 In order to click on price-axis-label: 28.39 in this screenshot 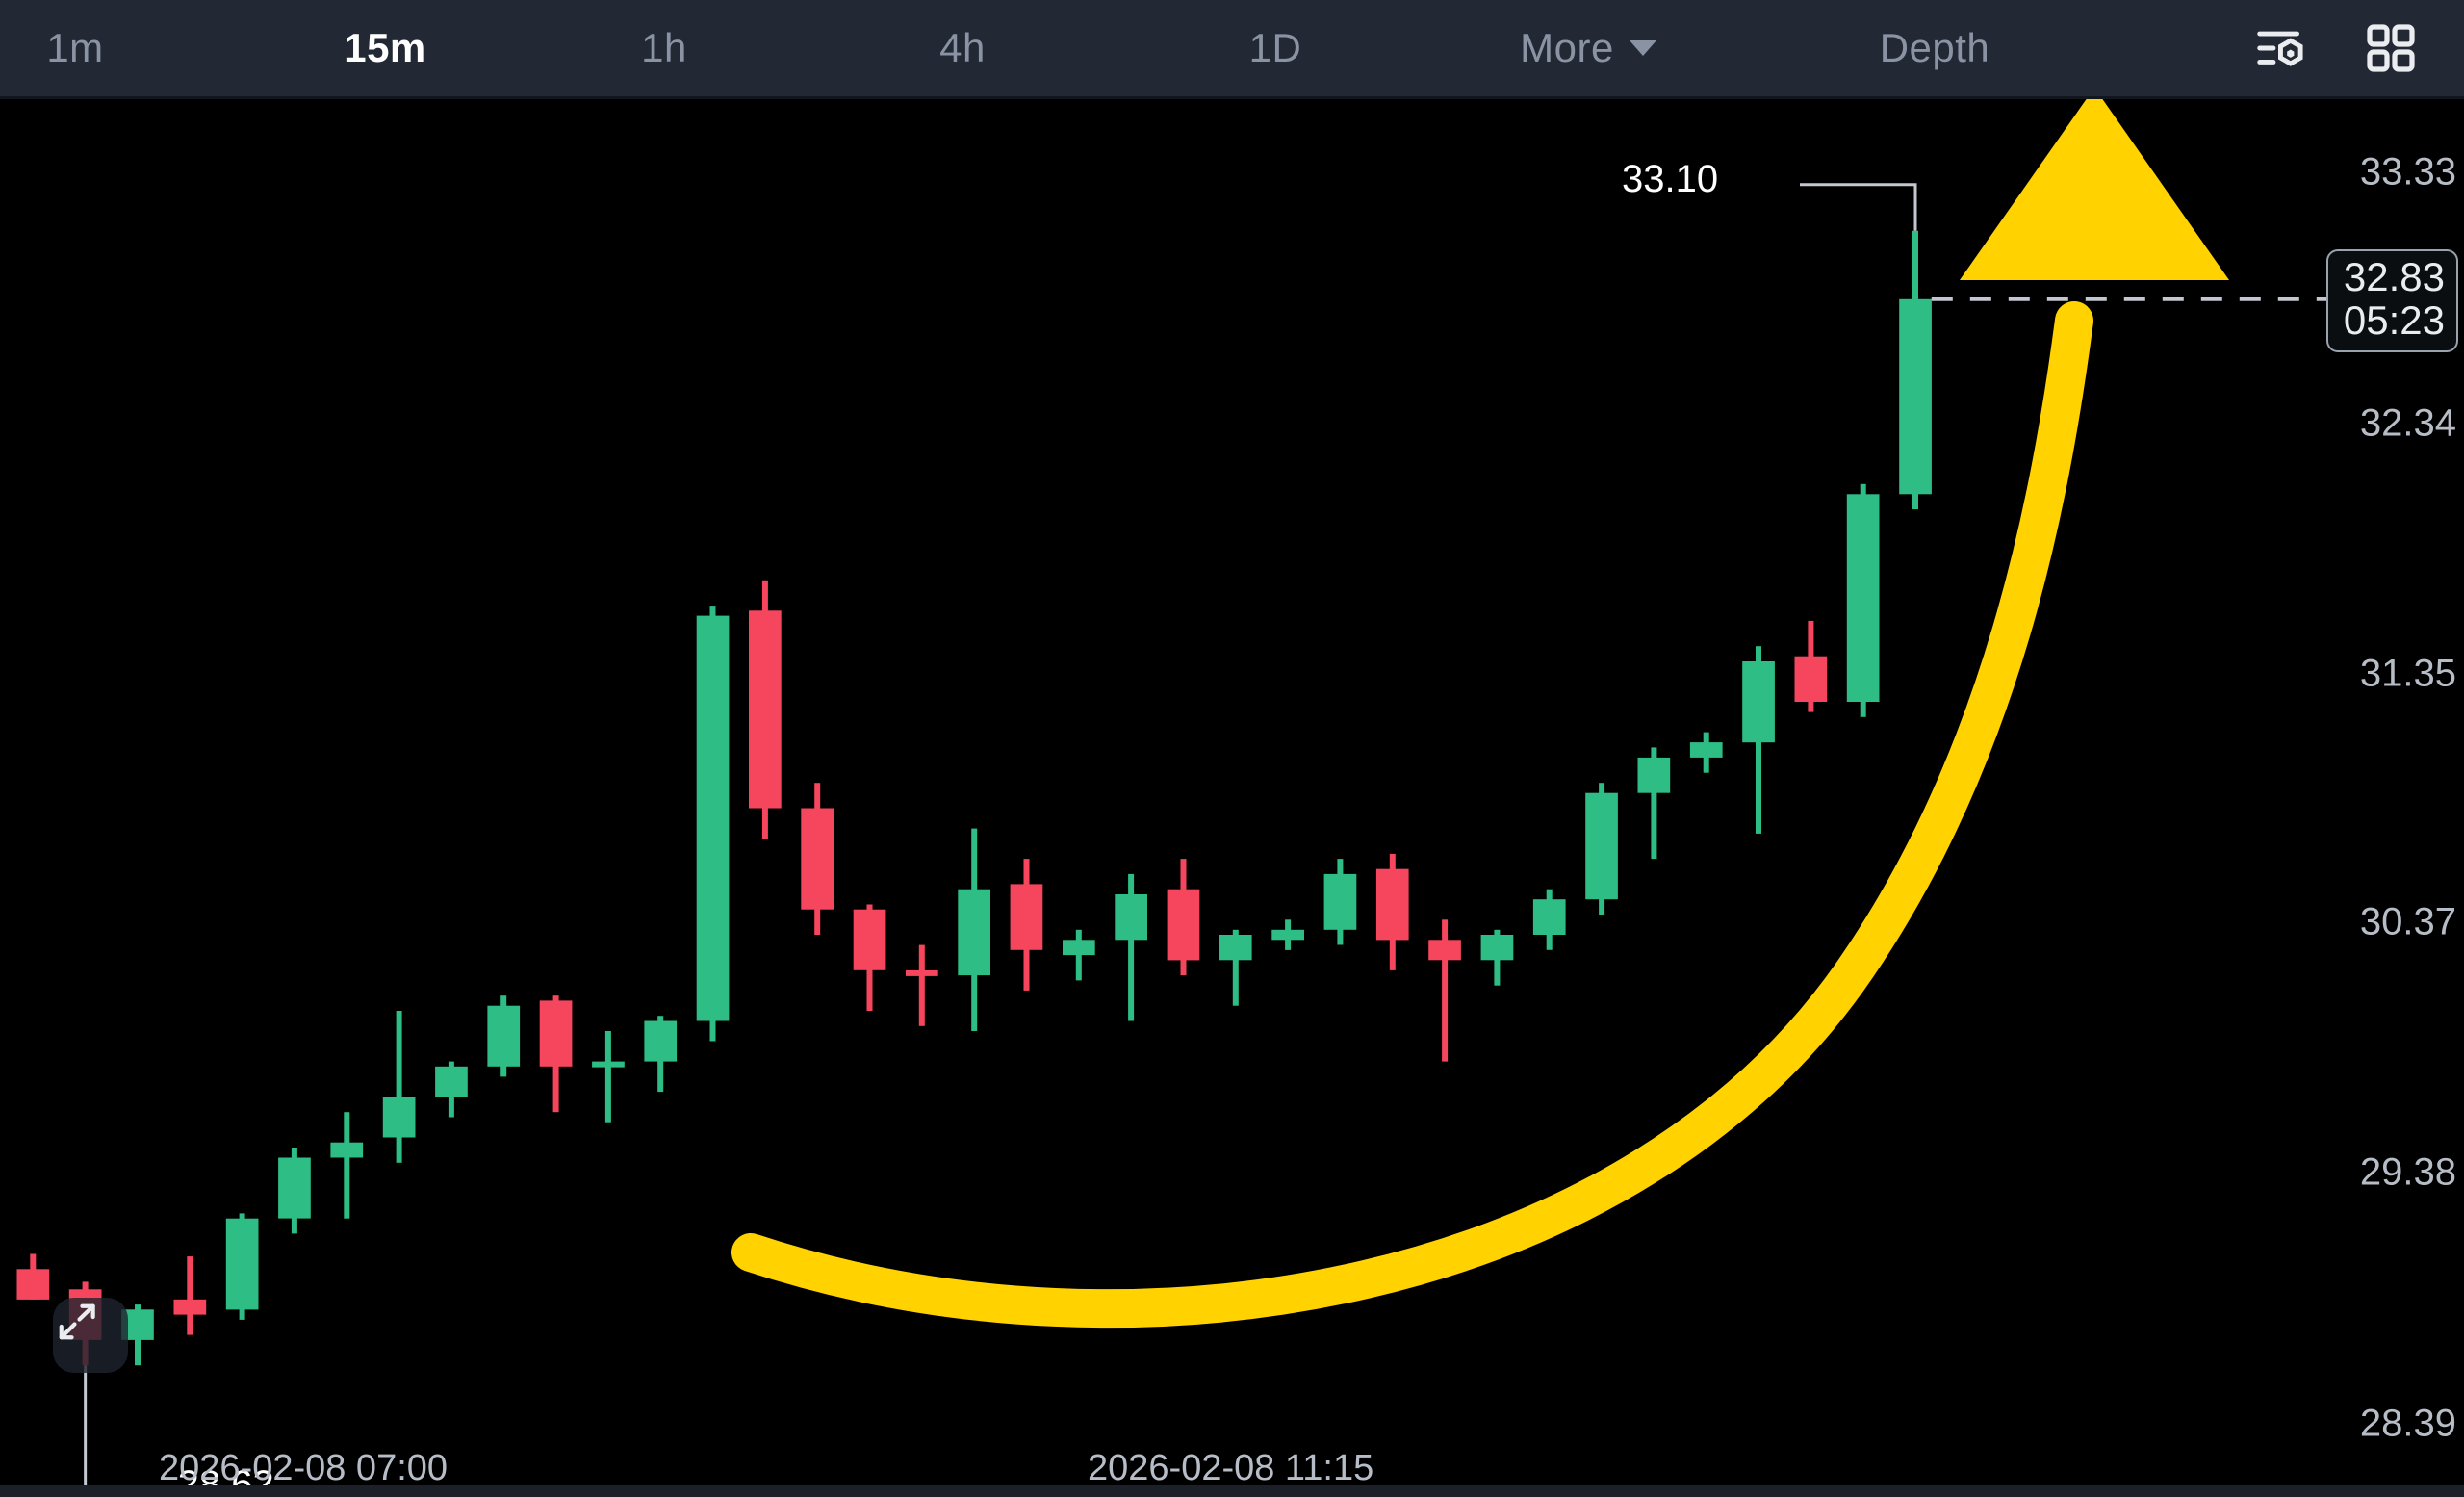, I will do `click(2407, 1423)`.